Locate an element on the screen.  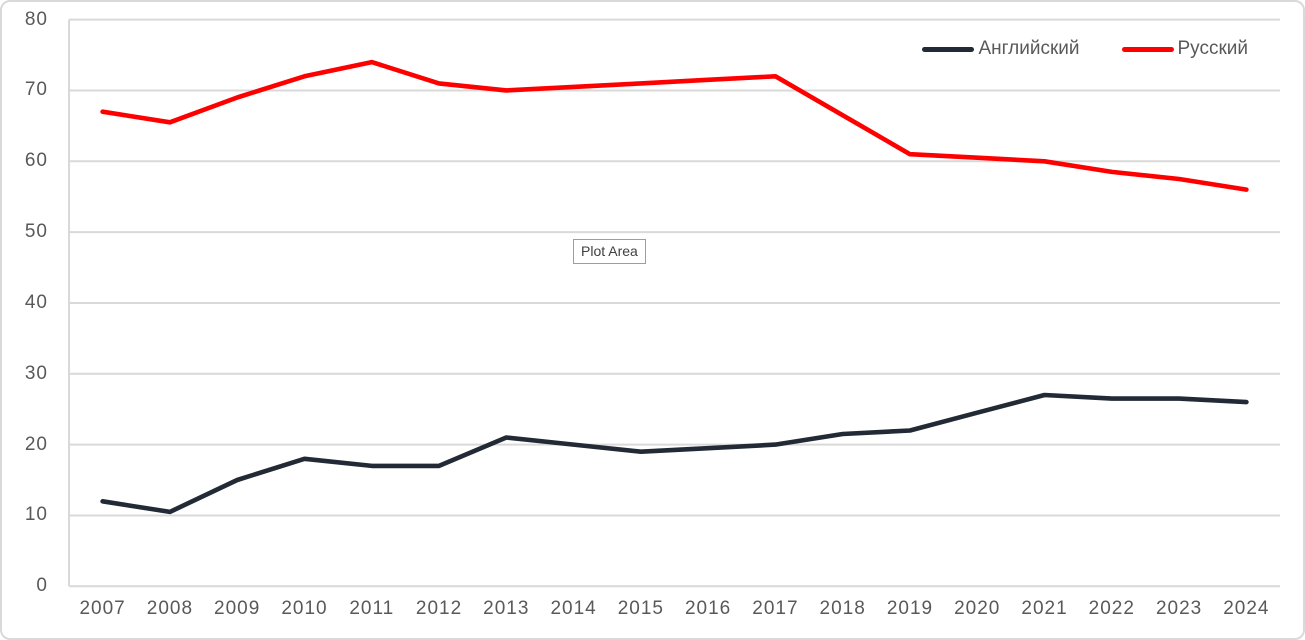
x-tick-label: 2017 is located at coordinates (775, 608).